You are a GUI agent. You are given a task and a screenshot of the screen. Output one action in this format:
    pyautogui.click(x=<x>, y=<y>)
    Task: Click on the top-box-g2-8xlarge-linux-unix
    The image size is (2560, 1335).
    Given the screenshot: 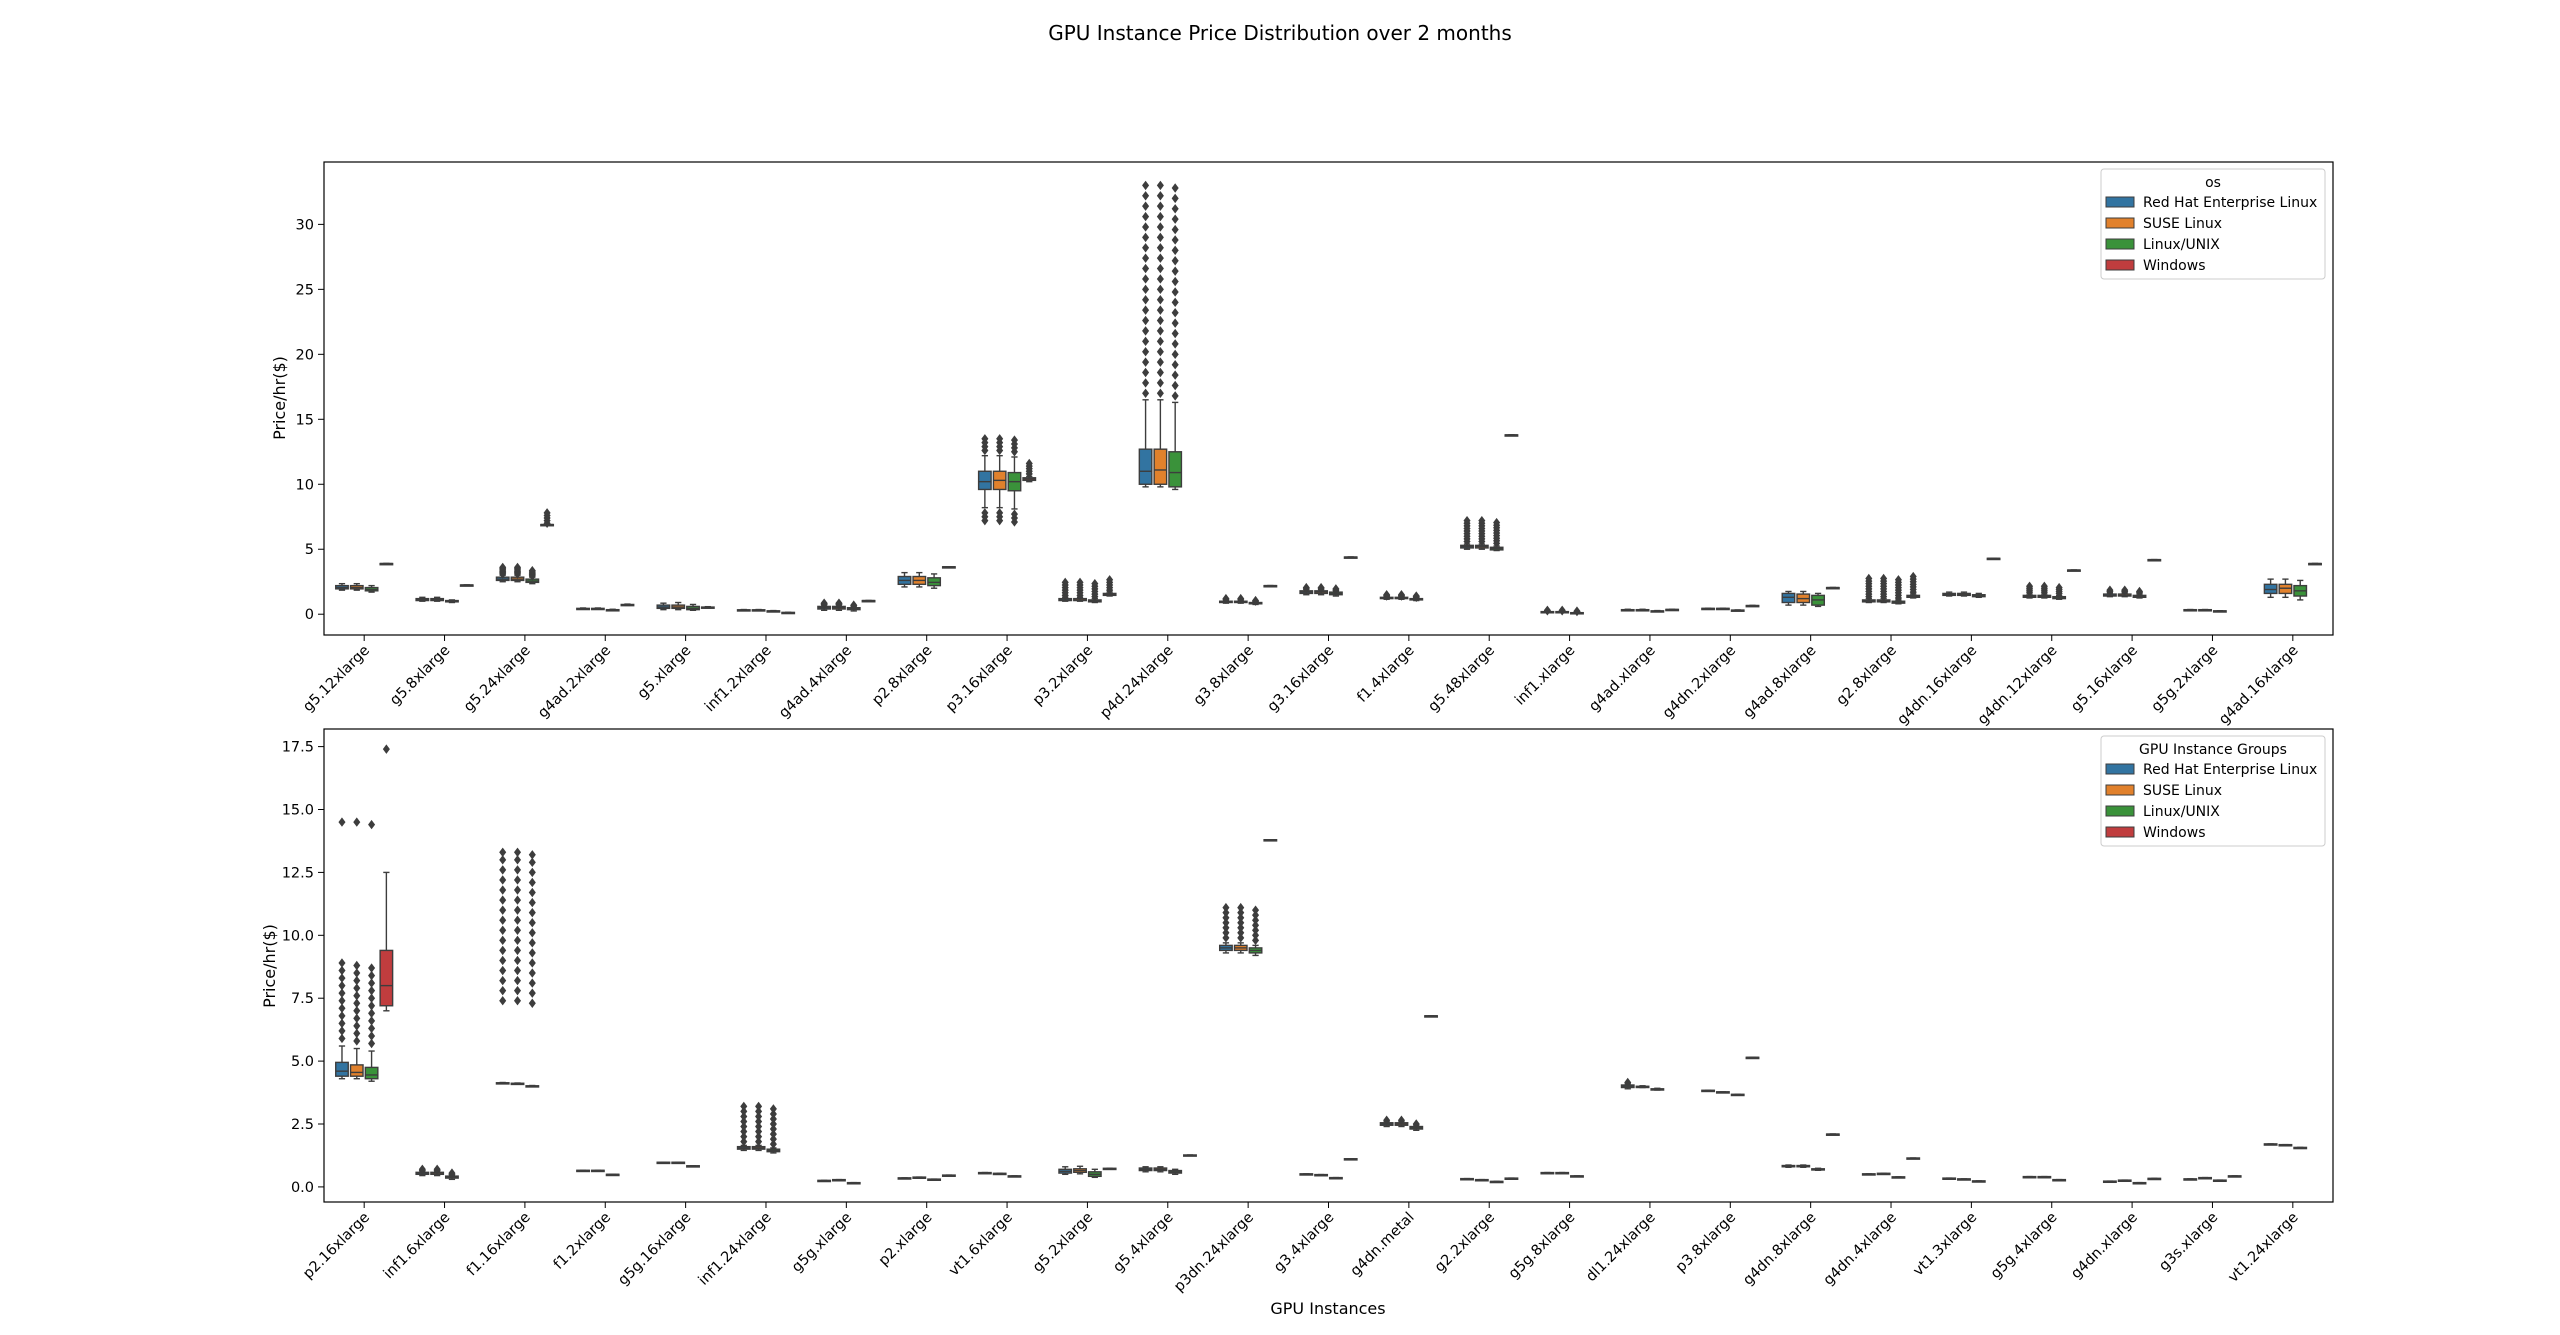 What is the action you would take?
    pyautogui.click(x=1898, y=590)
    